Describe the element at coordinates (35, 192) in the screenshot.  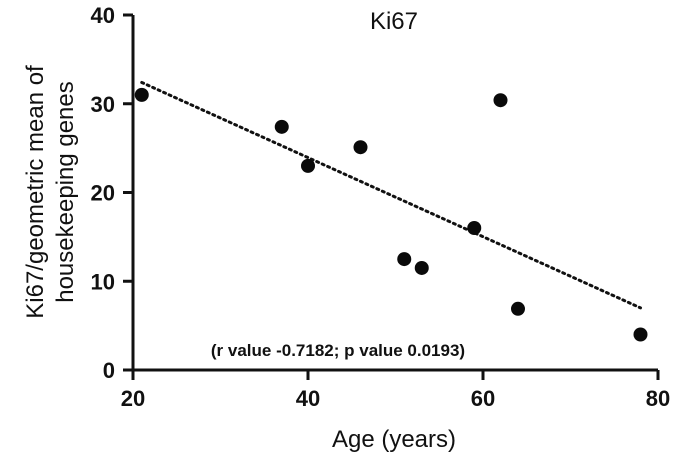
I see `y-axis-title-line-1: Ki67/geometric mean of` at that location.